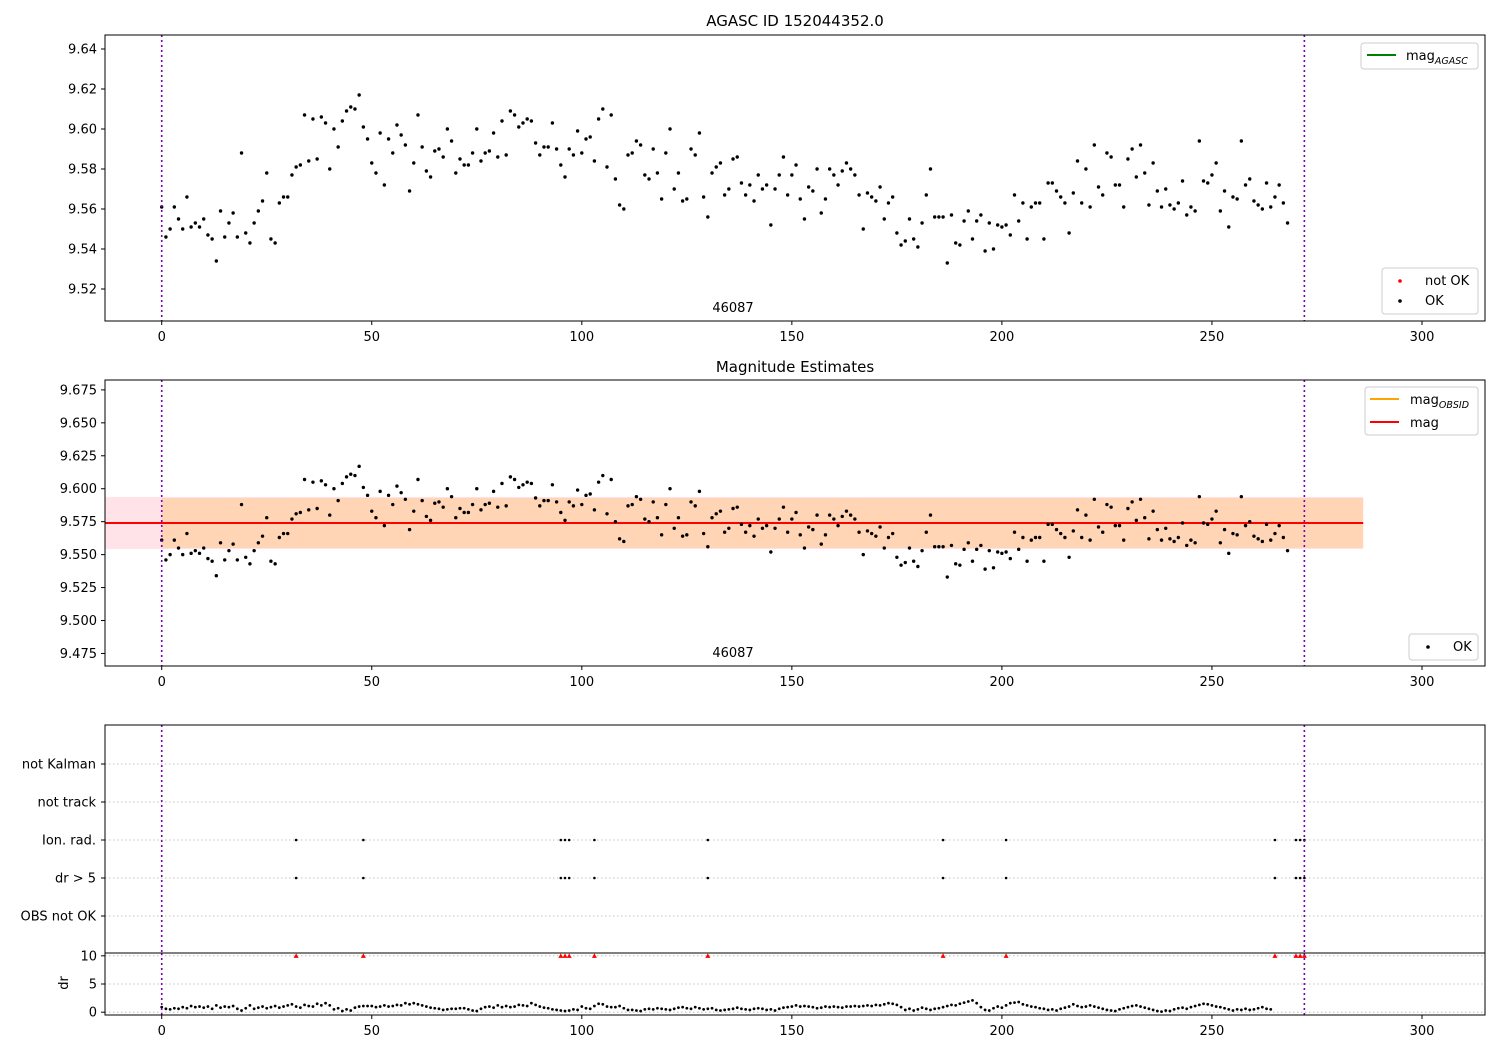 This screenshot has width=1500, height=1050. I want to click on y-tick-label: 9.675, so click(78, 390).